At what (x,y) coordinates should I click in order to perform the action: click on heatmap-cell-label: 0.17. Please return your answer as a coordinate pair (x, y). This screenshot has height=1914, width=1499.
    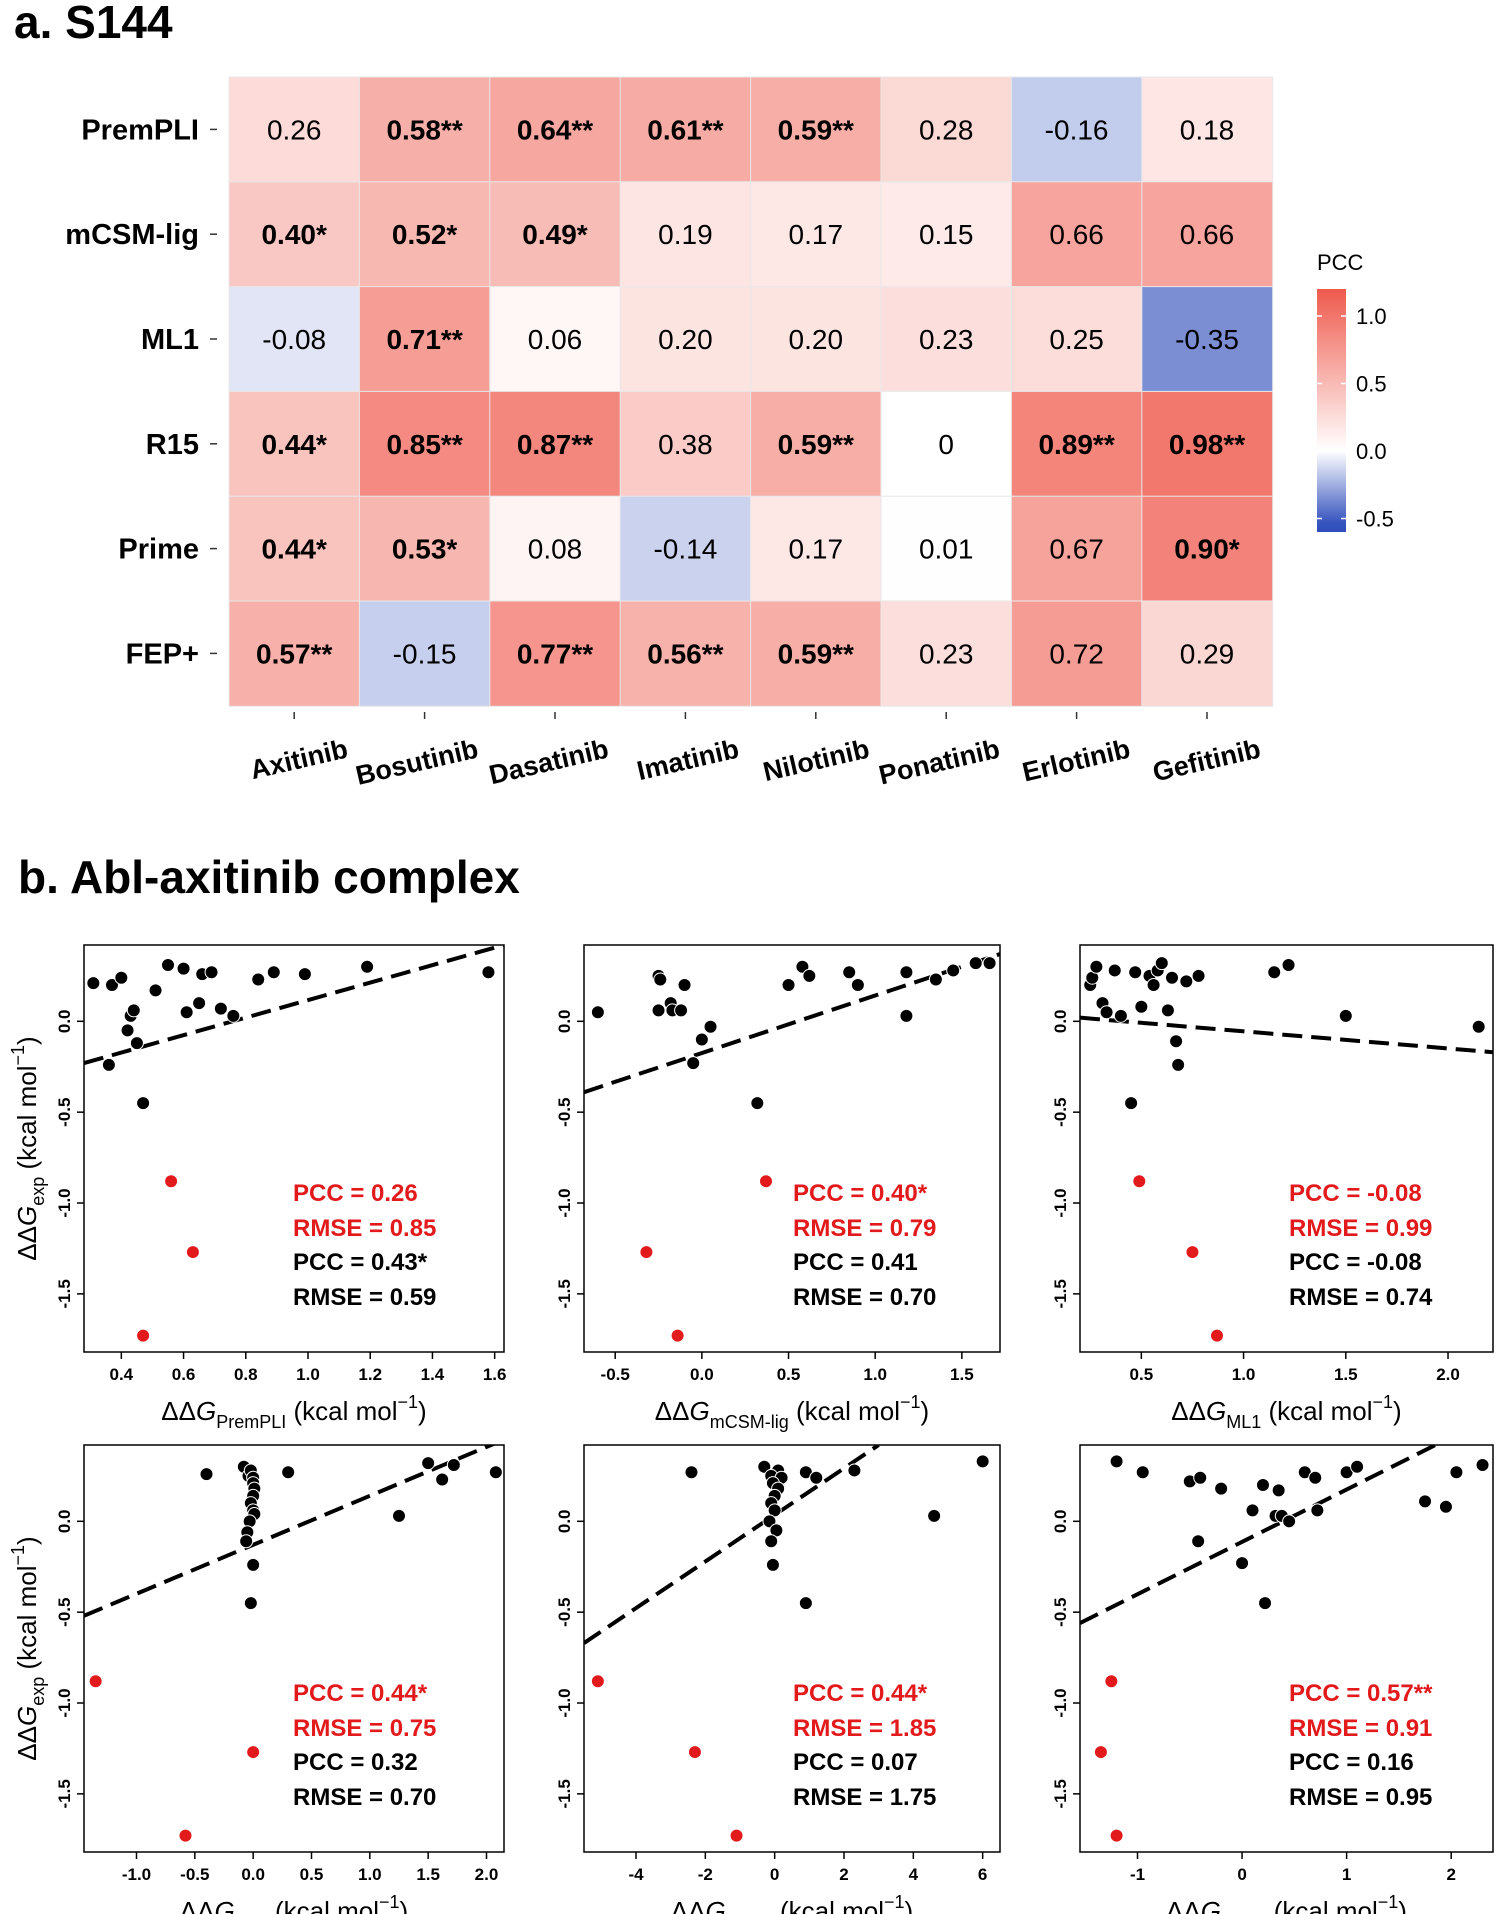
    Looking at the image, I should click on (816, 549).